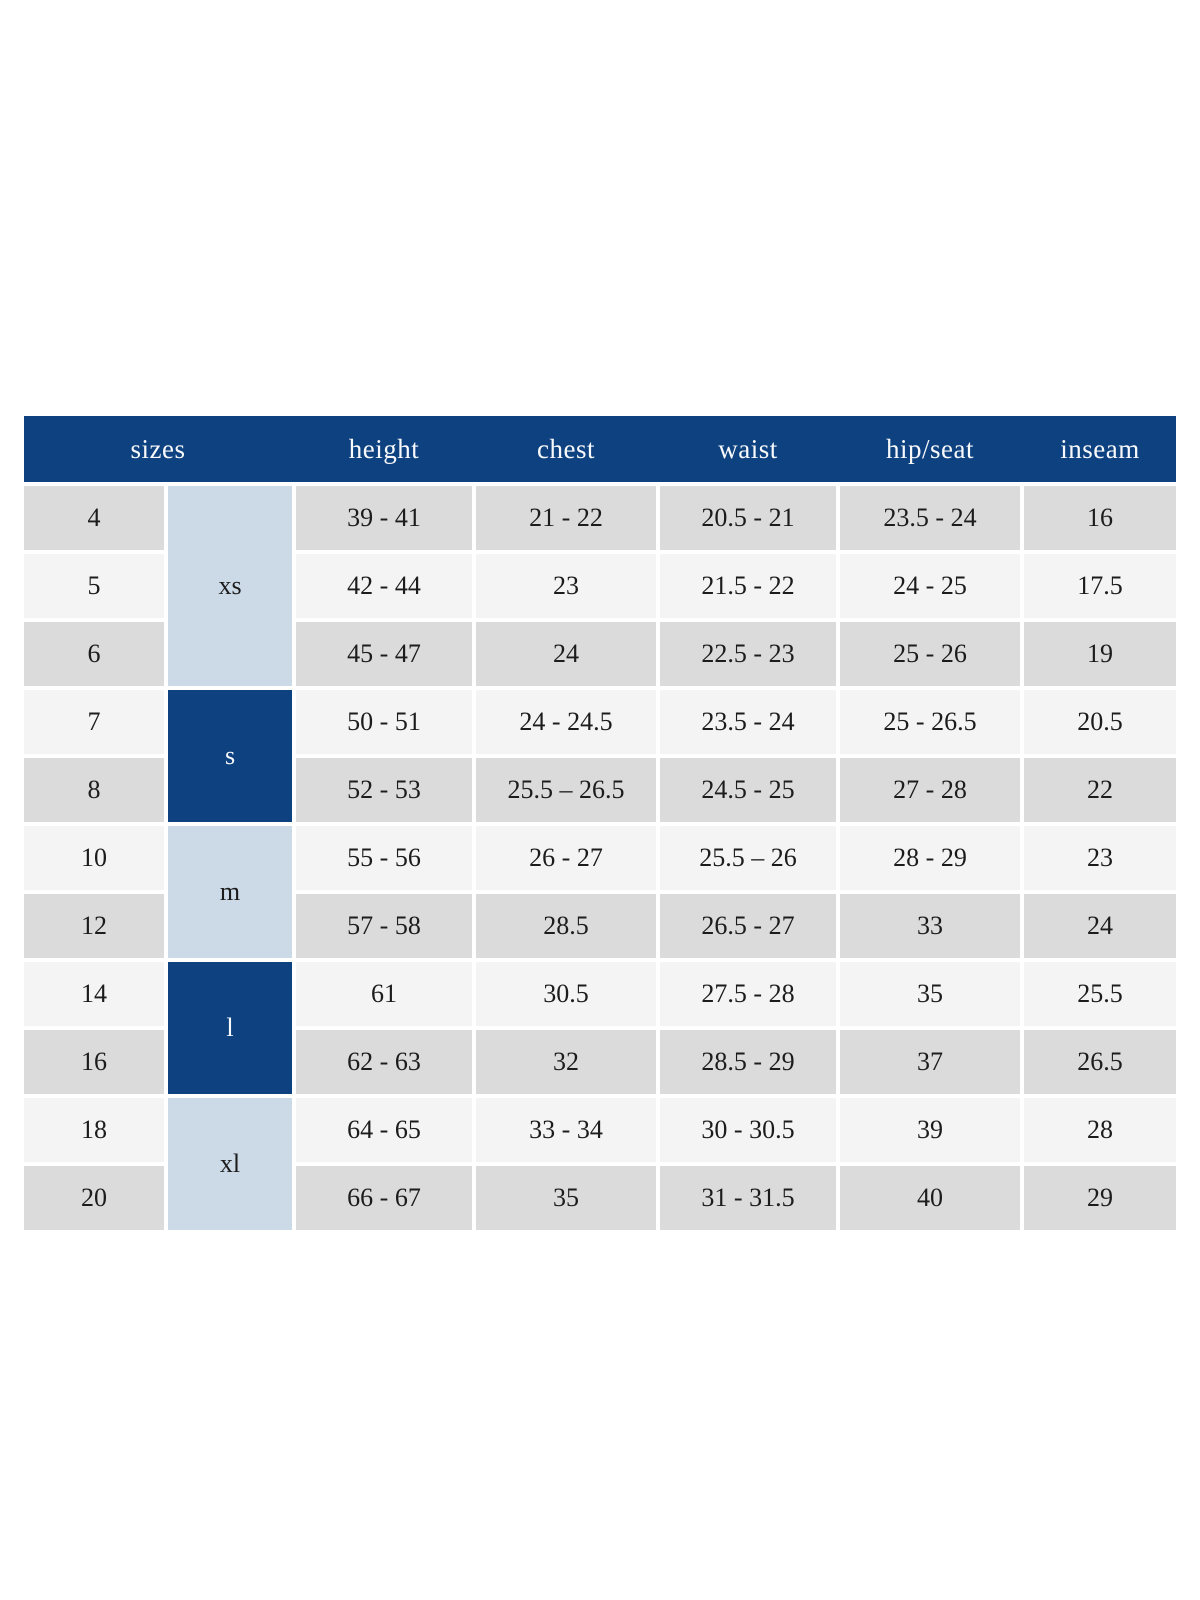  Describe the element at coordinates (930, 586) in the screenshot. I see `hip-seat-cell: 24 - 25` at that location.